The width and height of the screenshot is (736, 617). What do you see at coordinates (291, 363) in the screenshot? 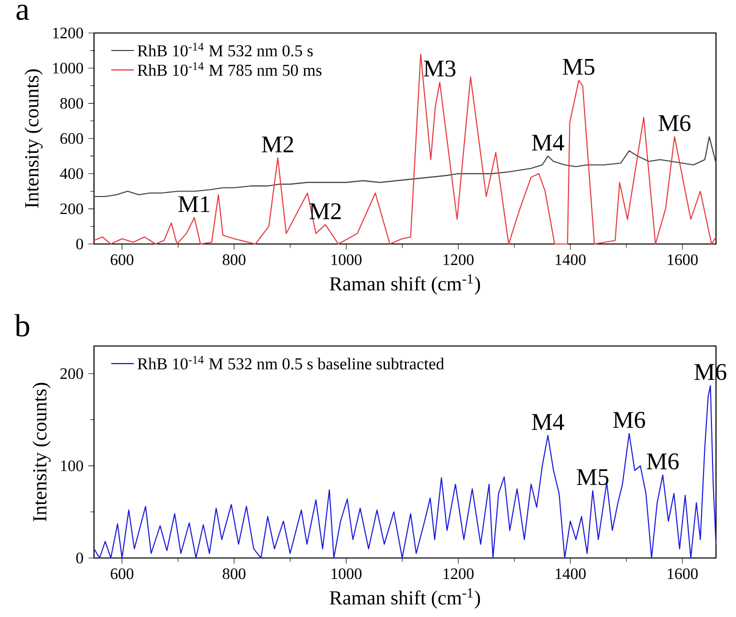
I see `legend-label: RhB 10$^{-14}$ M 532 nm 0.5 s baseline subtracted` at bounding box center [291, 363].